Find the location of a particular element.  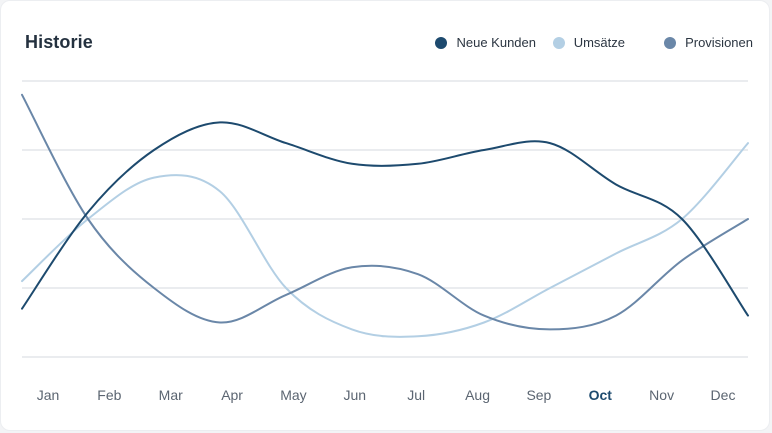

x-tick-label: May is located at coordinates (293, 395).